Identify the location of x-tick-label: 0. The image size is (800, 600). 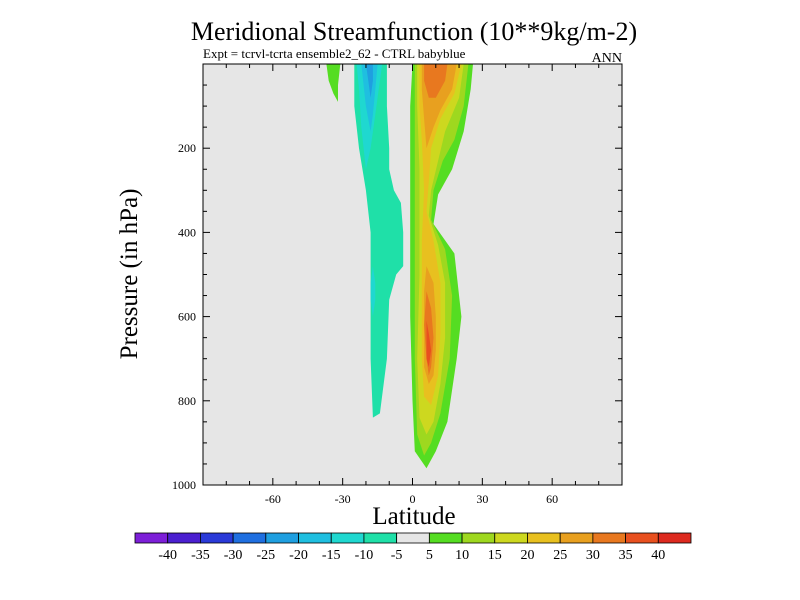
(413, 499).